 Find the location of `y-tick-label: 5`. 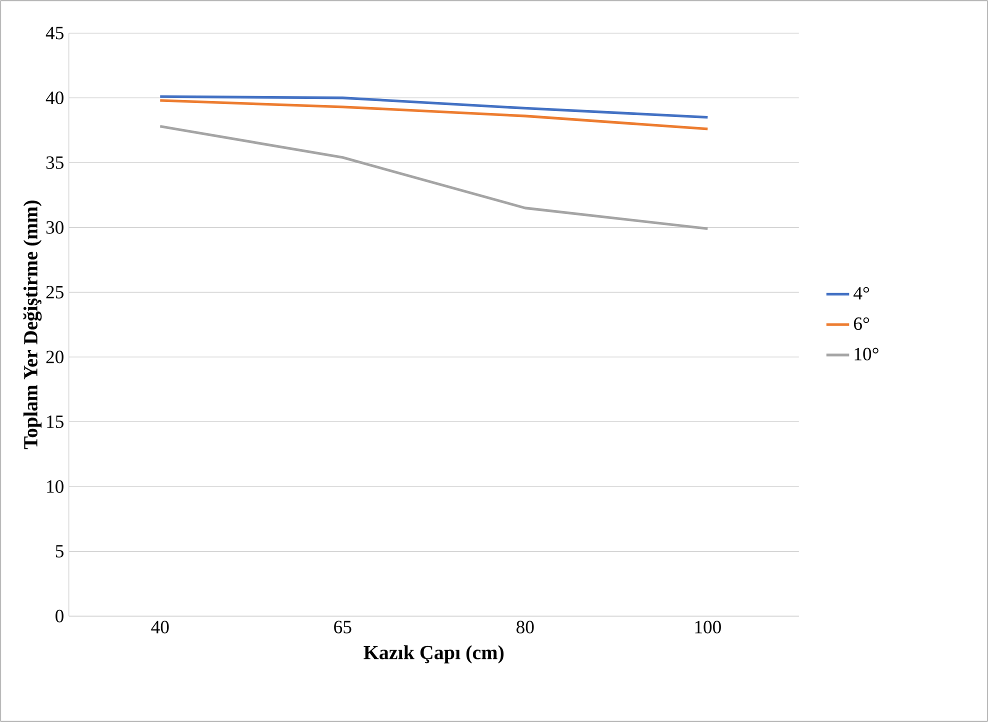

y-tick-label: 5 is located at coordinates (60, 551).